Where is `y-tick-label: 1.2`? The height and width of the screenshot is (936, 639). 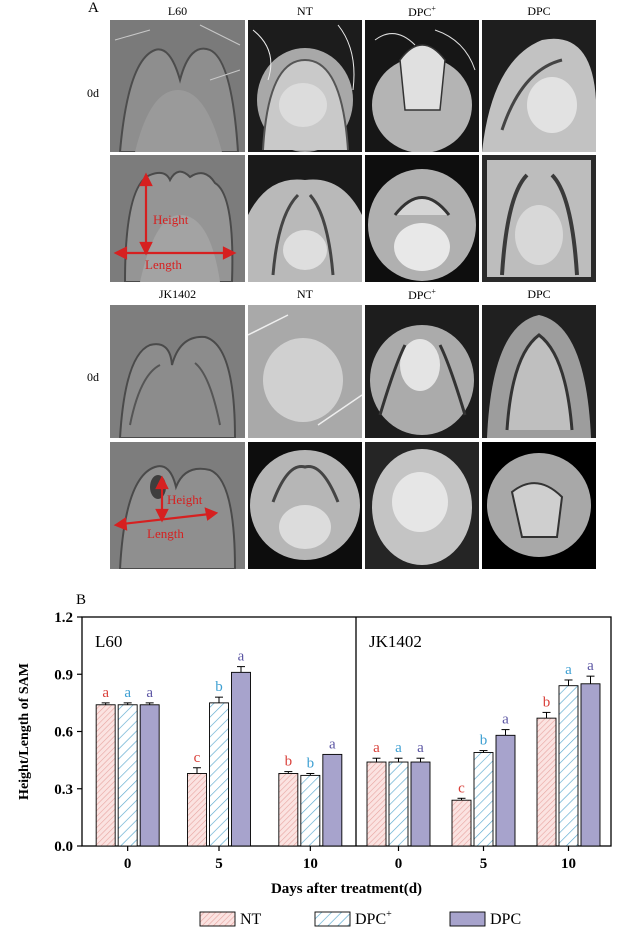
y-tick-label: 1.2 is located at coordinates (63, 618).